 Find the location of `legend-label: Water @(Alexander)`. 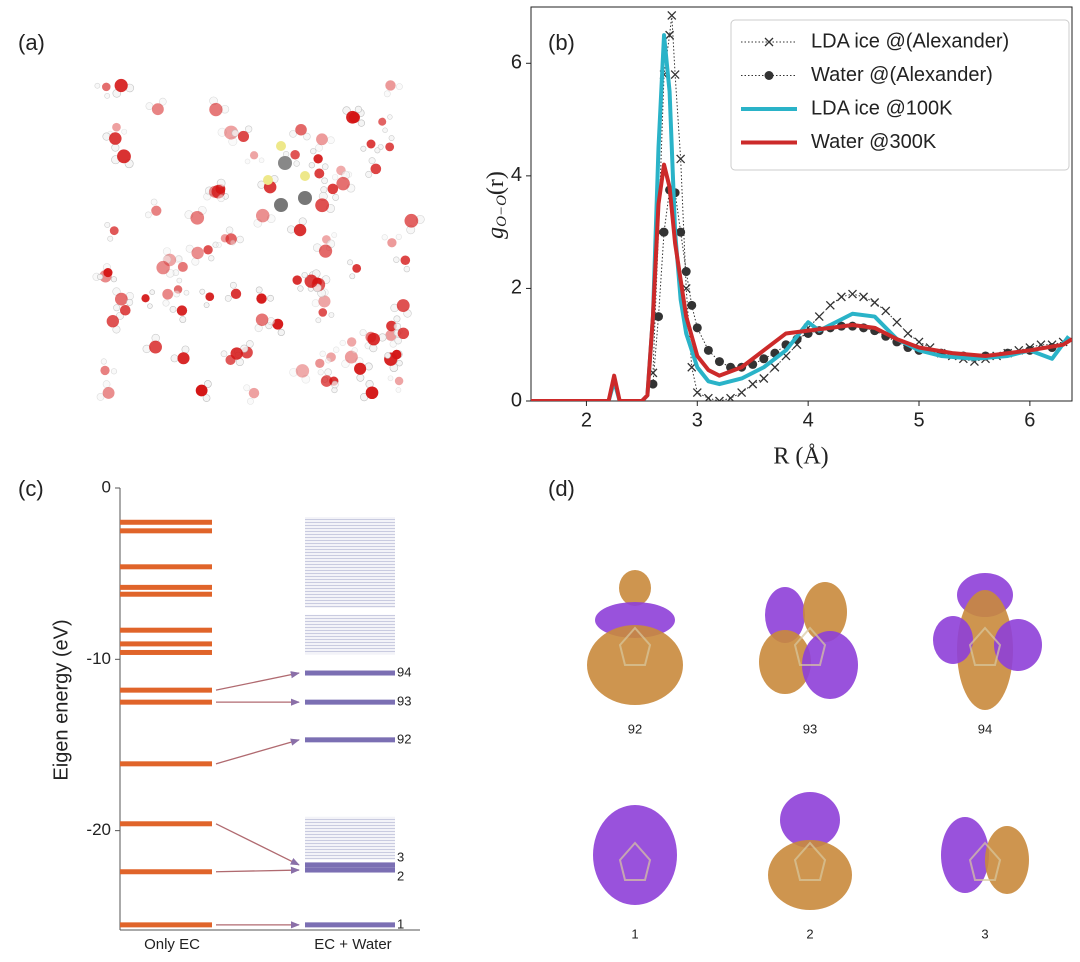

legend-label: Water @(Alexander) is located at coordinates (902, 75).